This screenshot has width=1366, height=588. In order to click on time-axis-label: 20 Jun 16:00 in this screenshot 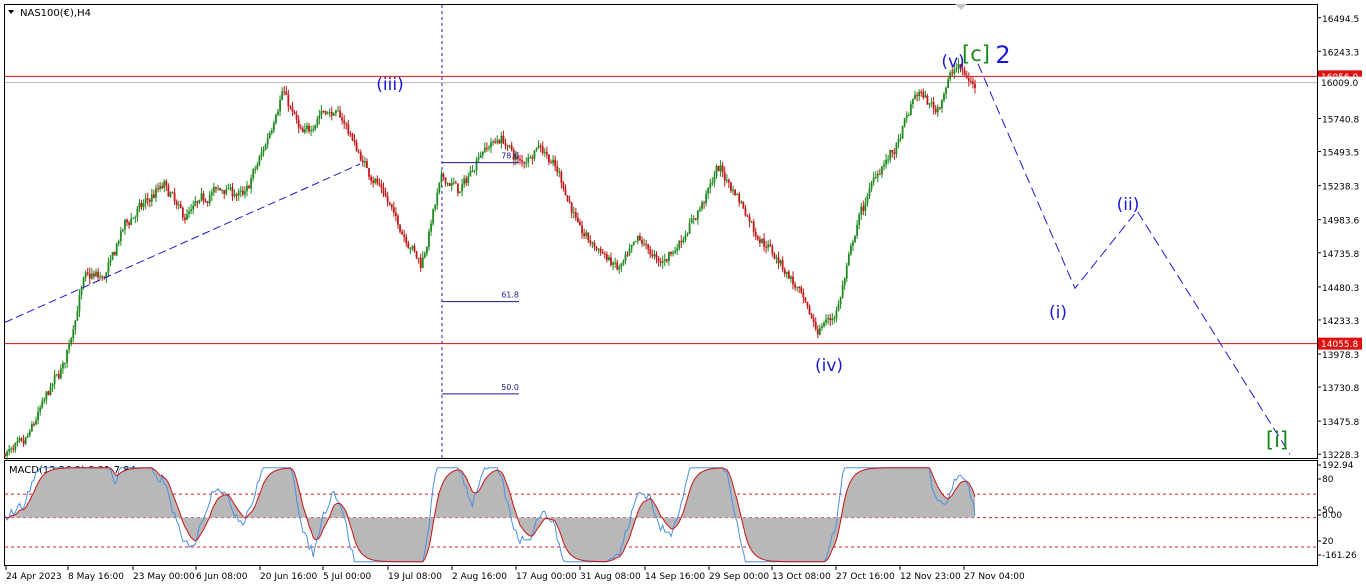, I will do `click(288, 577)`.